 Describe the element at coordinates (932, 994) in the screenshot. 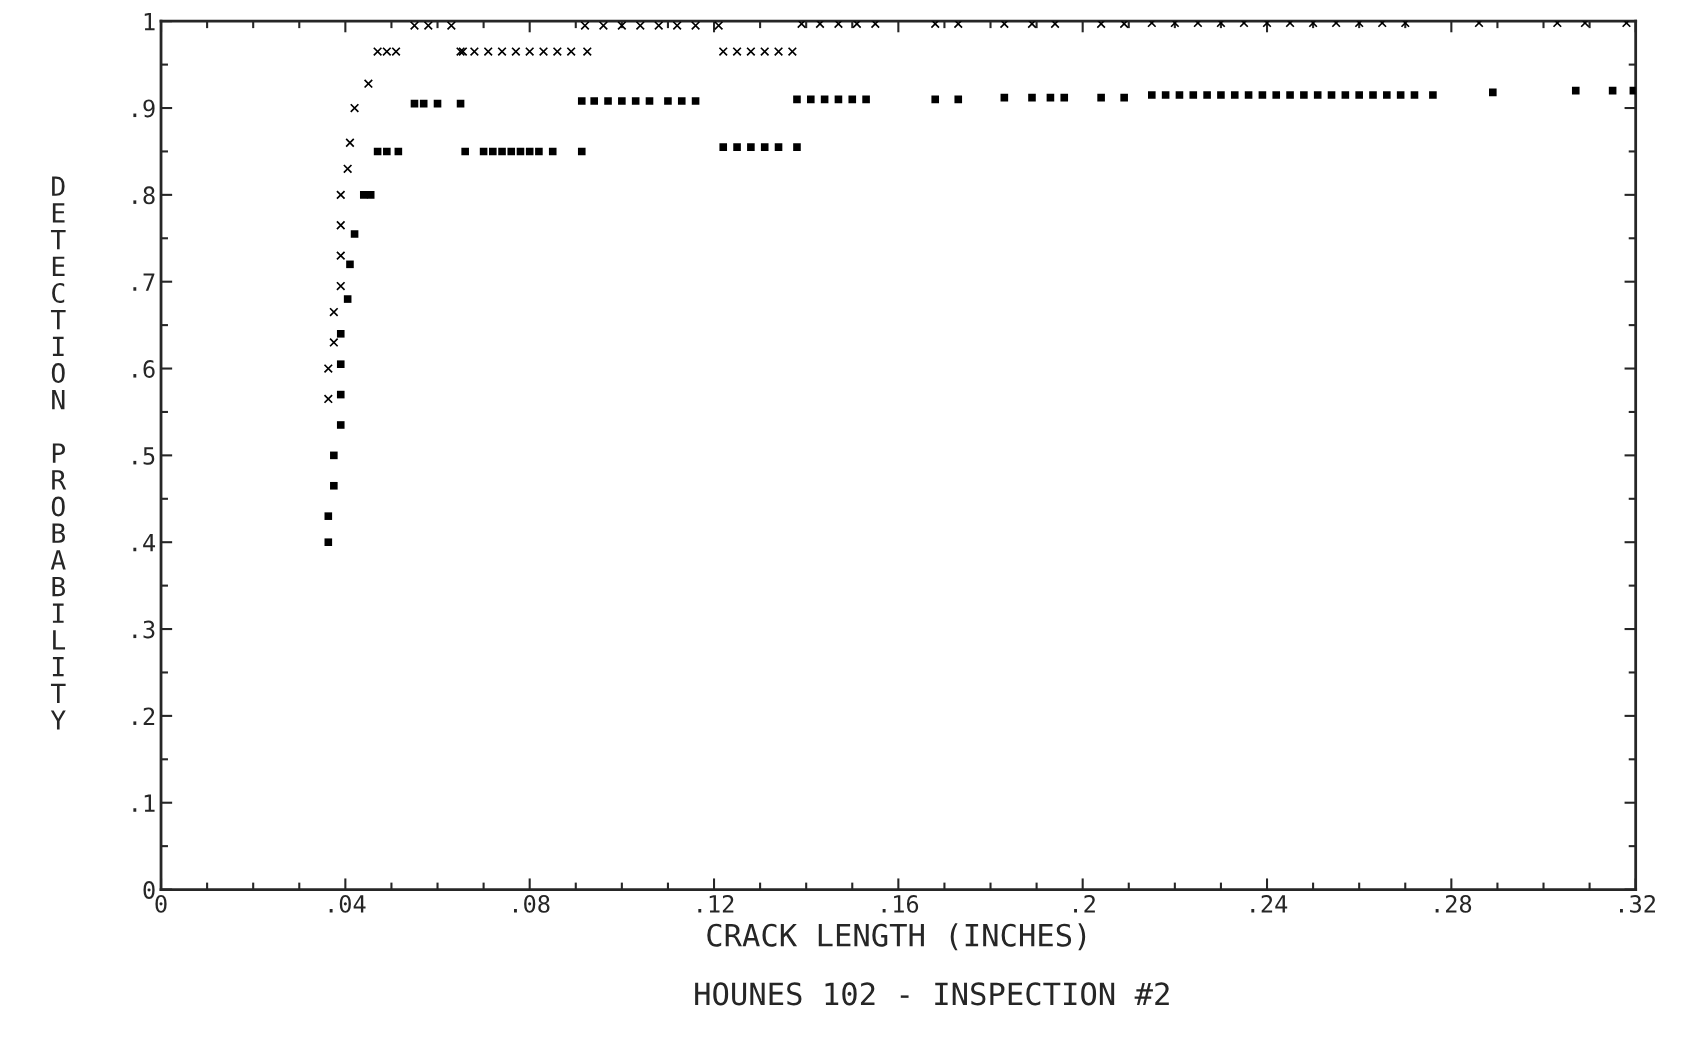

I see `text: HOUNES 102 - INSPECTION #2` at that location.